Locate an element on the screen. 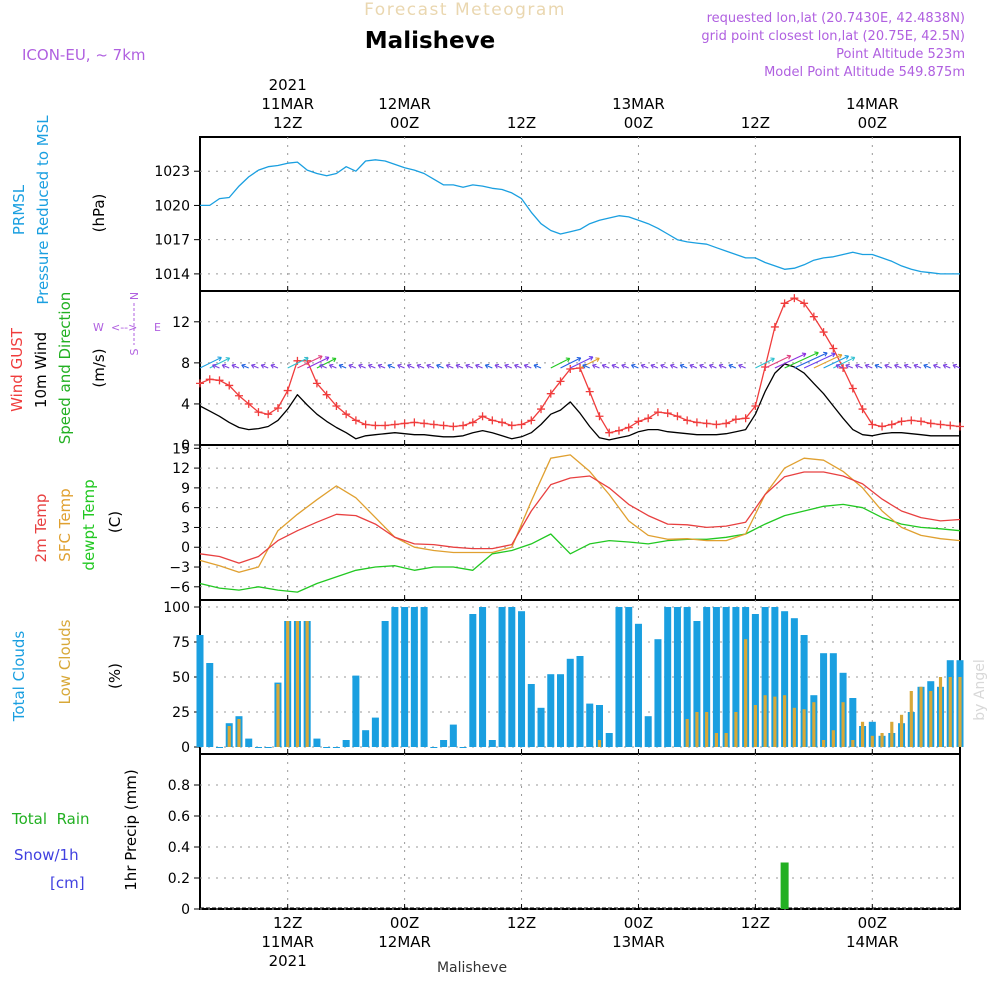  requested-coords: requested lon,lat (20.7430E, 42.4838N) is located at coordinates (836, 18).